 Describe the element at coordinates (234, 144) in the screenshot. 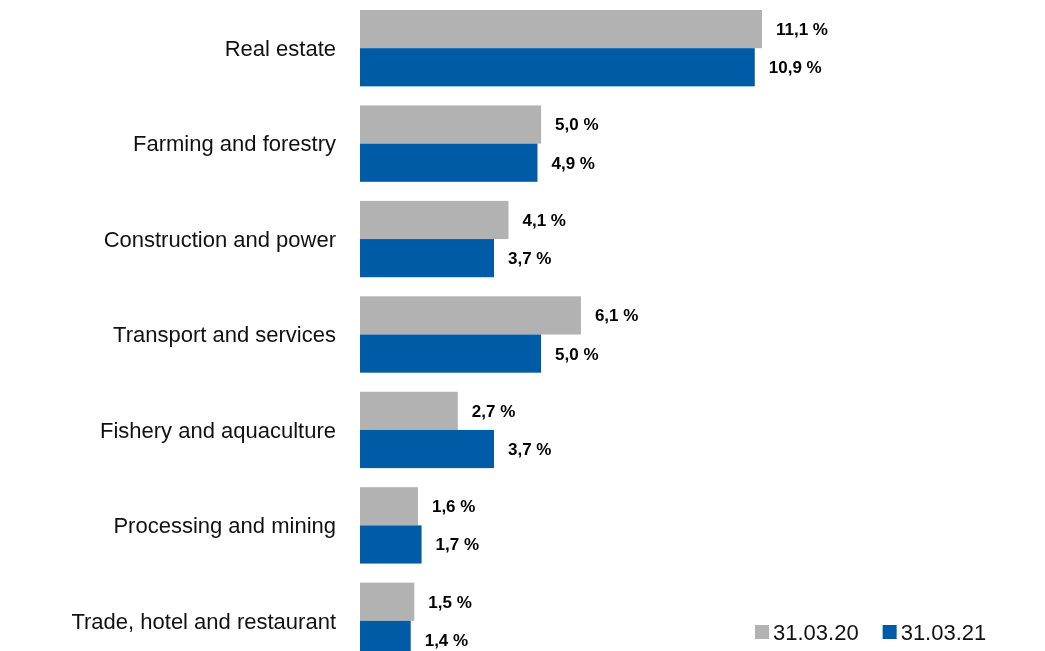

I see `y-tick-label: Farming and forestry` at that location.